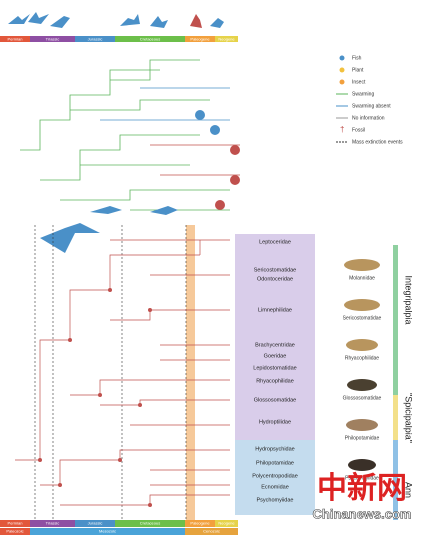 The height and width of the screenshot is (540, 434). What do you see at coordinates (358, 130) in the screenshot?
I see `legend-label: Fossil` at bounding box center [358, 130].